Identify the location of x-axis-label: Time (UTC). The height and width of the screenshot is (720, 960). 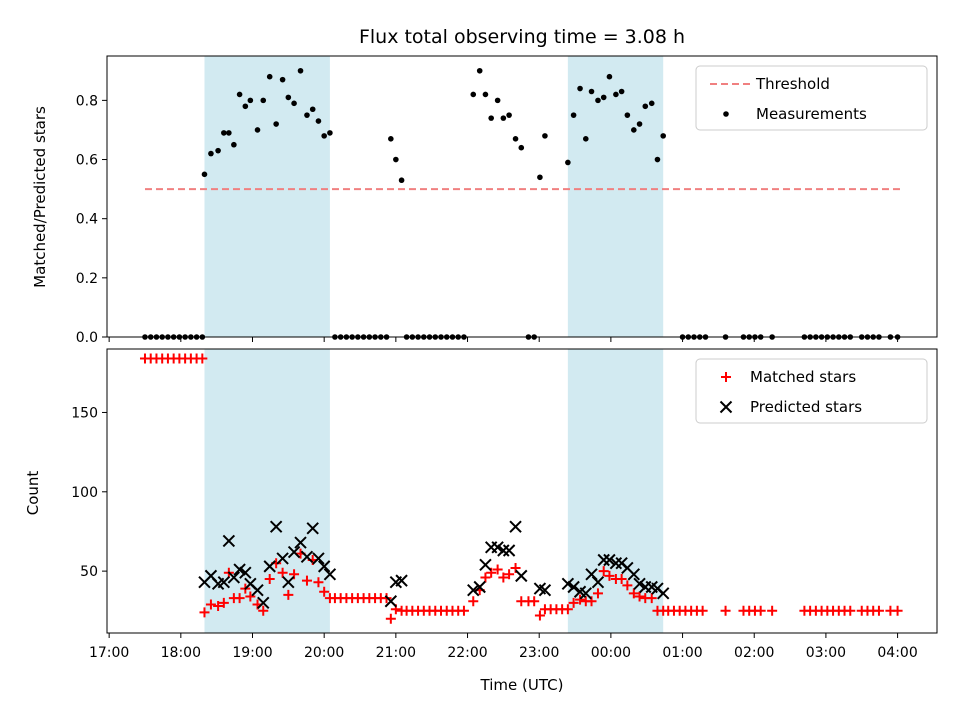
(522, 685).